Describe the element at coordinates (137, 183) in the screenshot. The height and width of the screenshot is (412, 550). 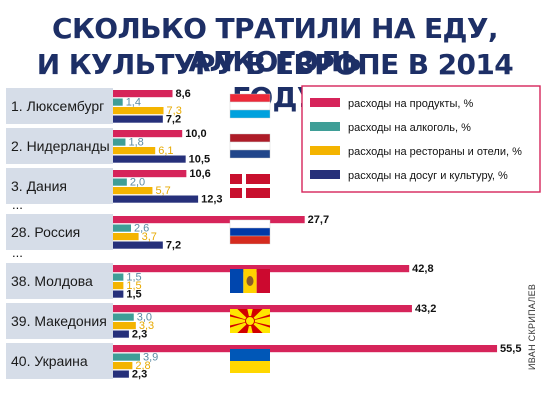
I see `value-label: 2,0` at that location.